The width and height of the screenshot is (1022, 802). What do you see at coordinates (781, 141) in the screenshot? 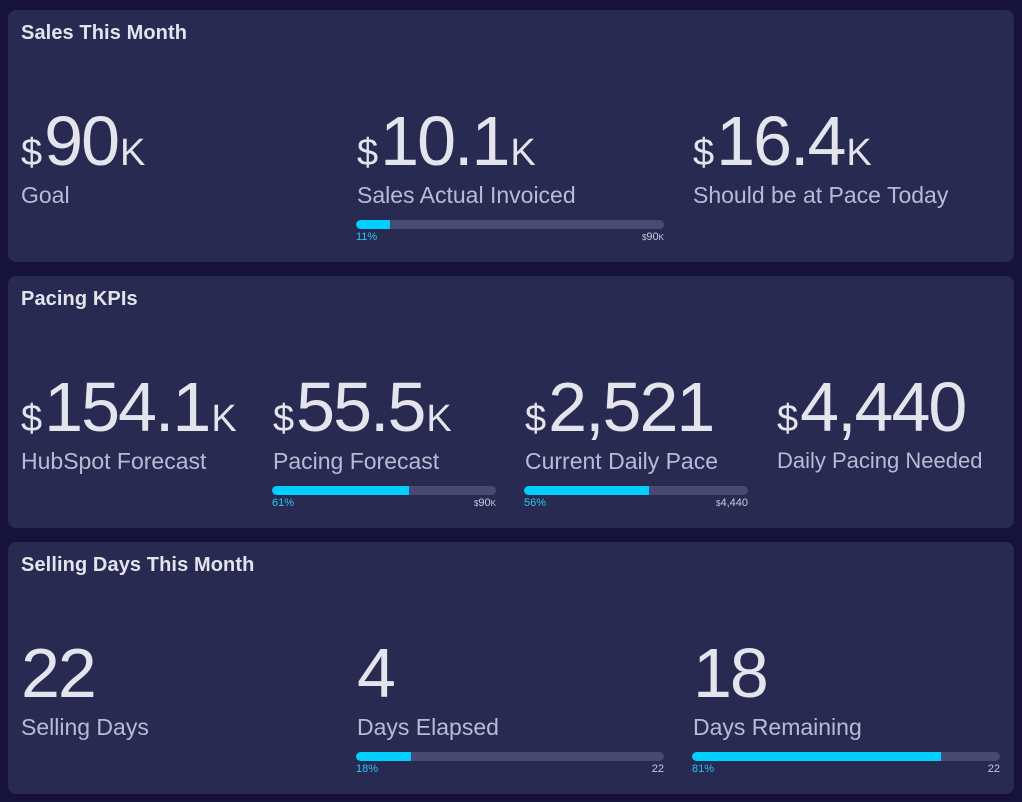
I see `value-number: 16.4` at bounding box center [781, 141].